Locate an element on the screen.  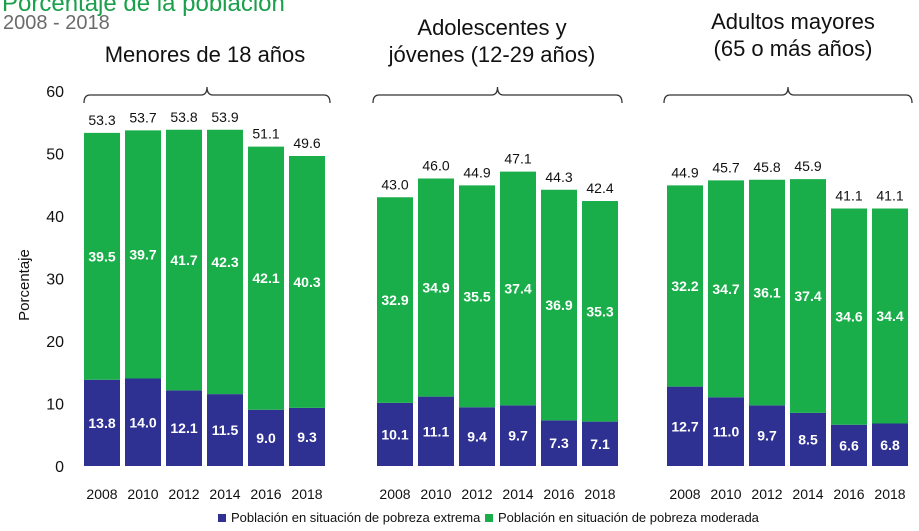
data-label-total: 49.6 is located at coordinates (306, 143).